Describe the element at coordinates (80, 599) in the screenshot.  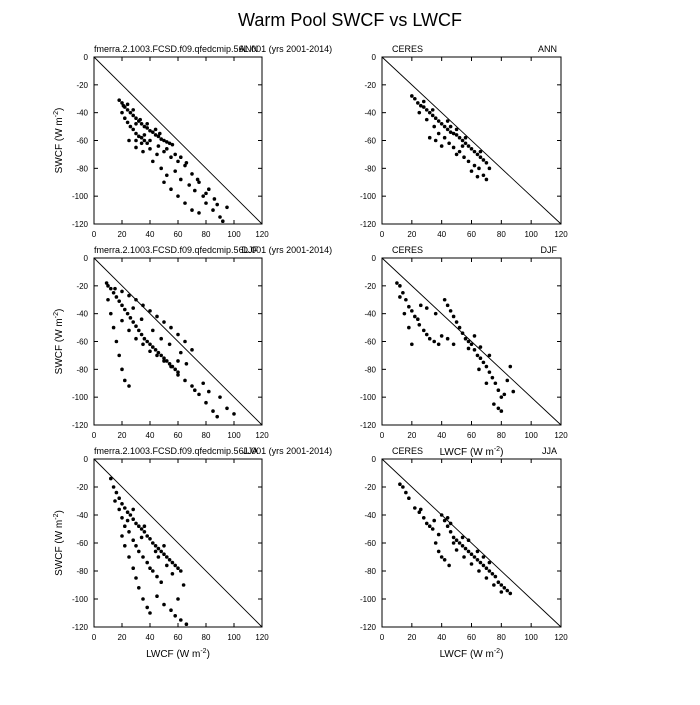
I see `y-tick-label: -100` at that location.